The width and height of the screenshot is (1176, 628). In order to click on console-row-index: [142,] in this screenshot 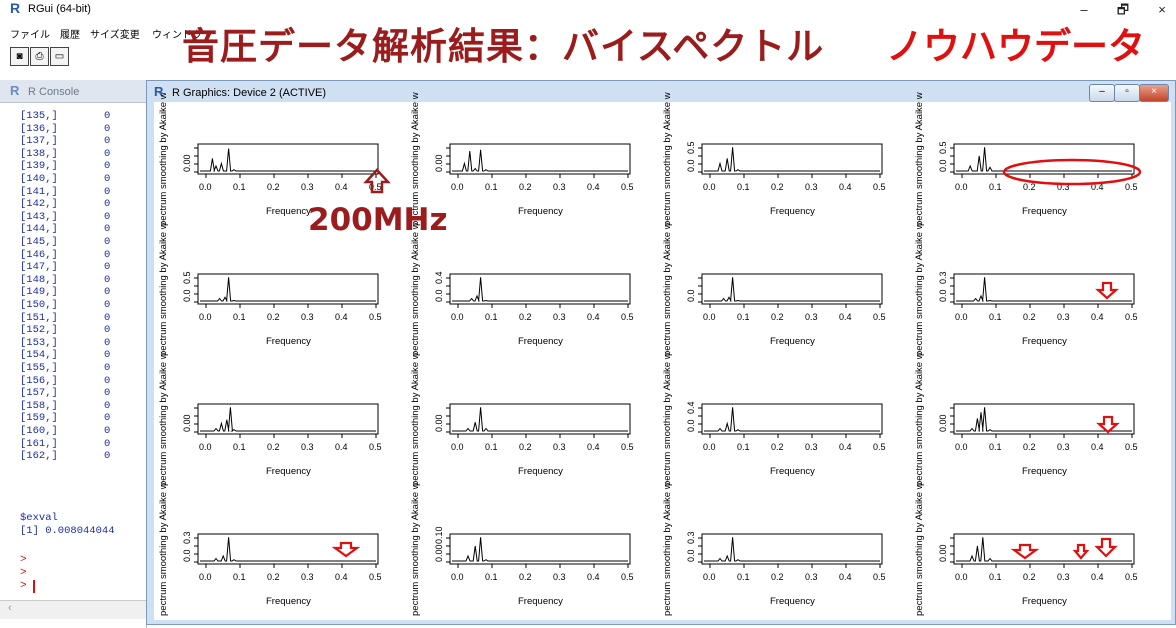, I will do `click(39, 204)`.